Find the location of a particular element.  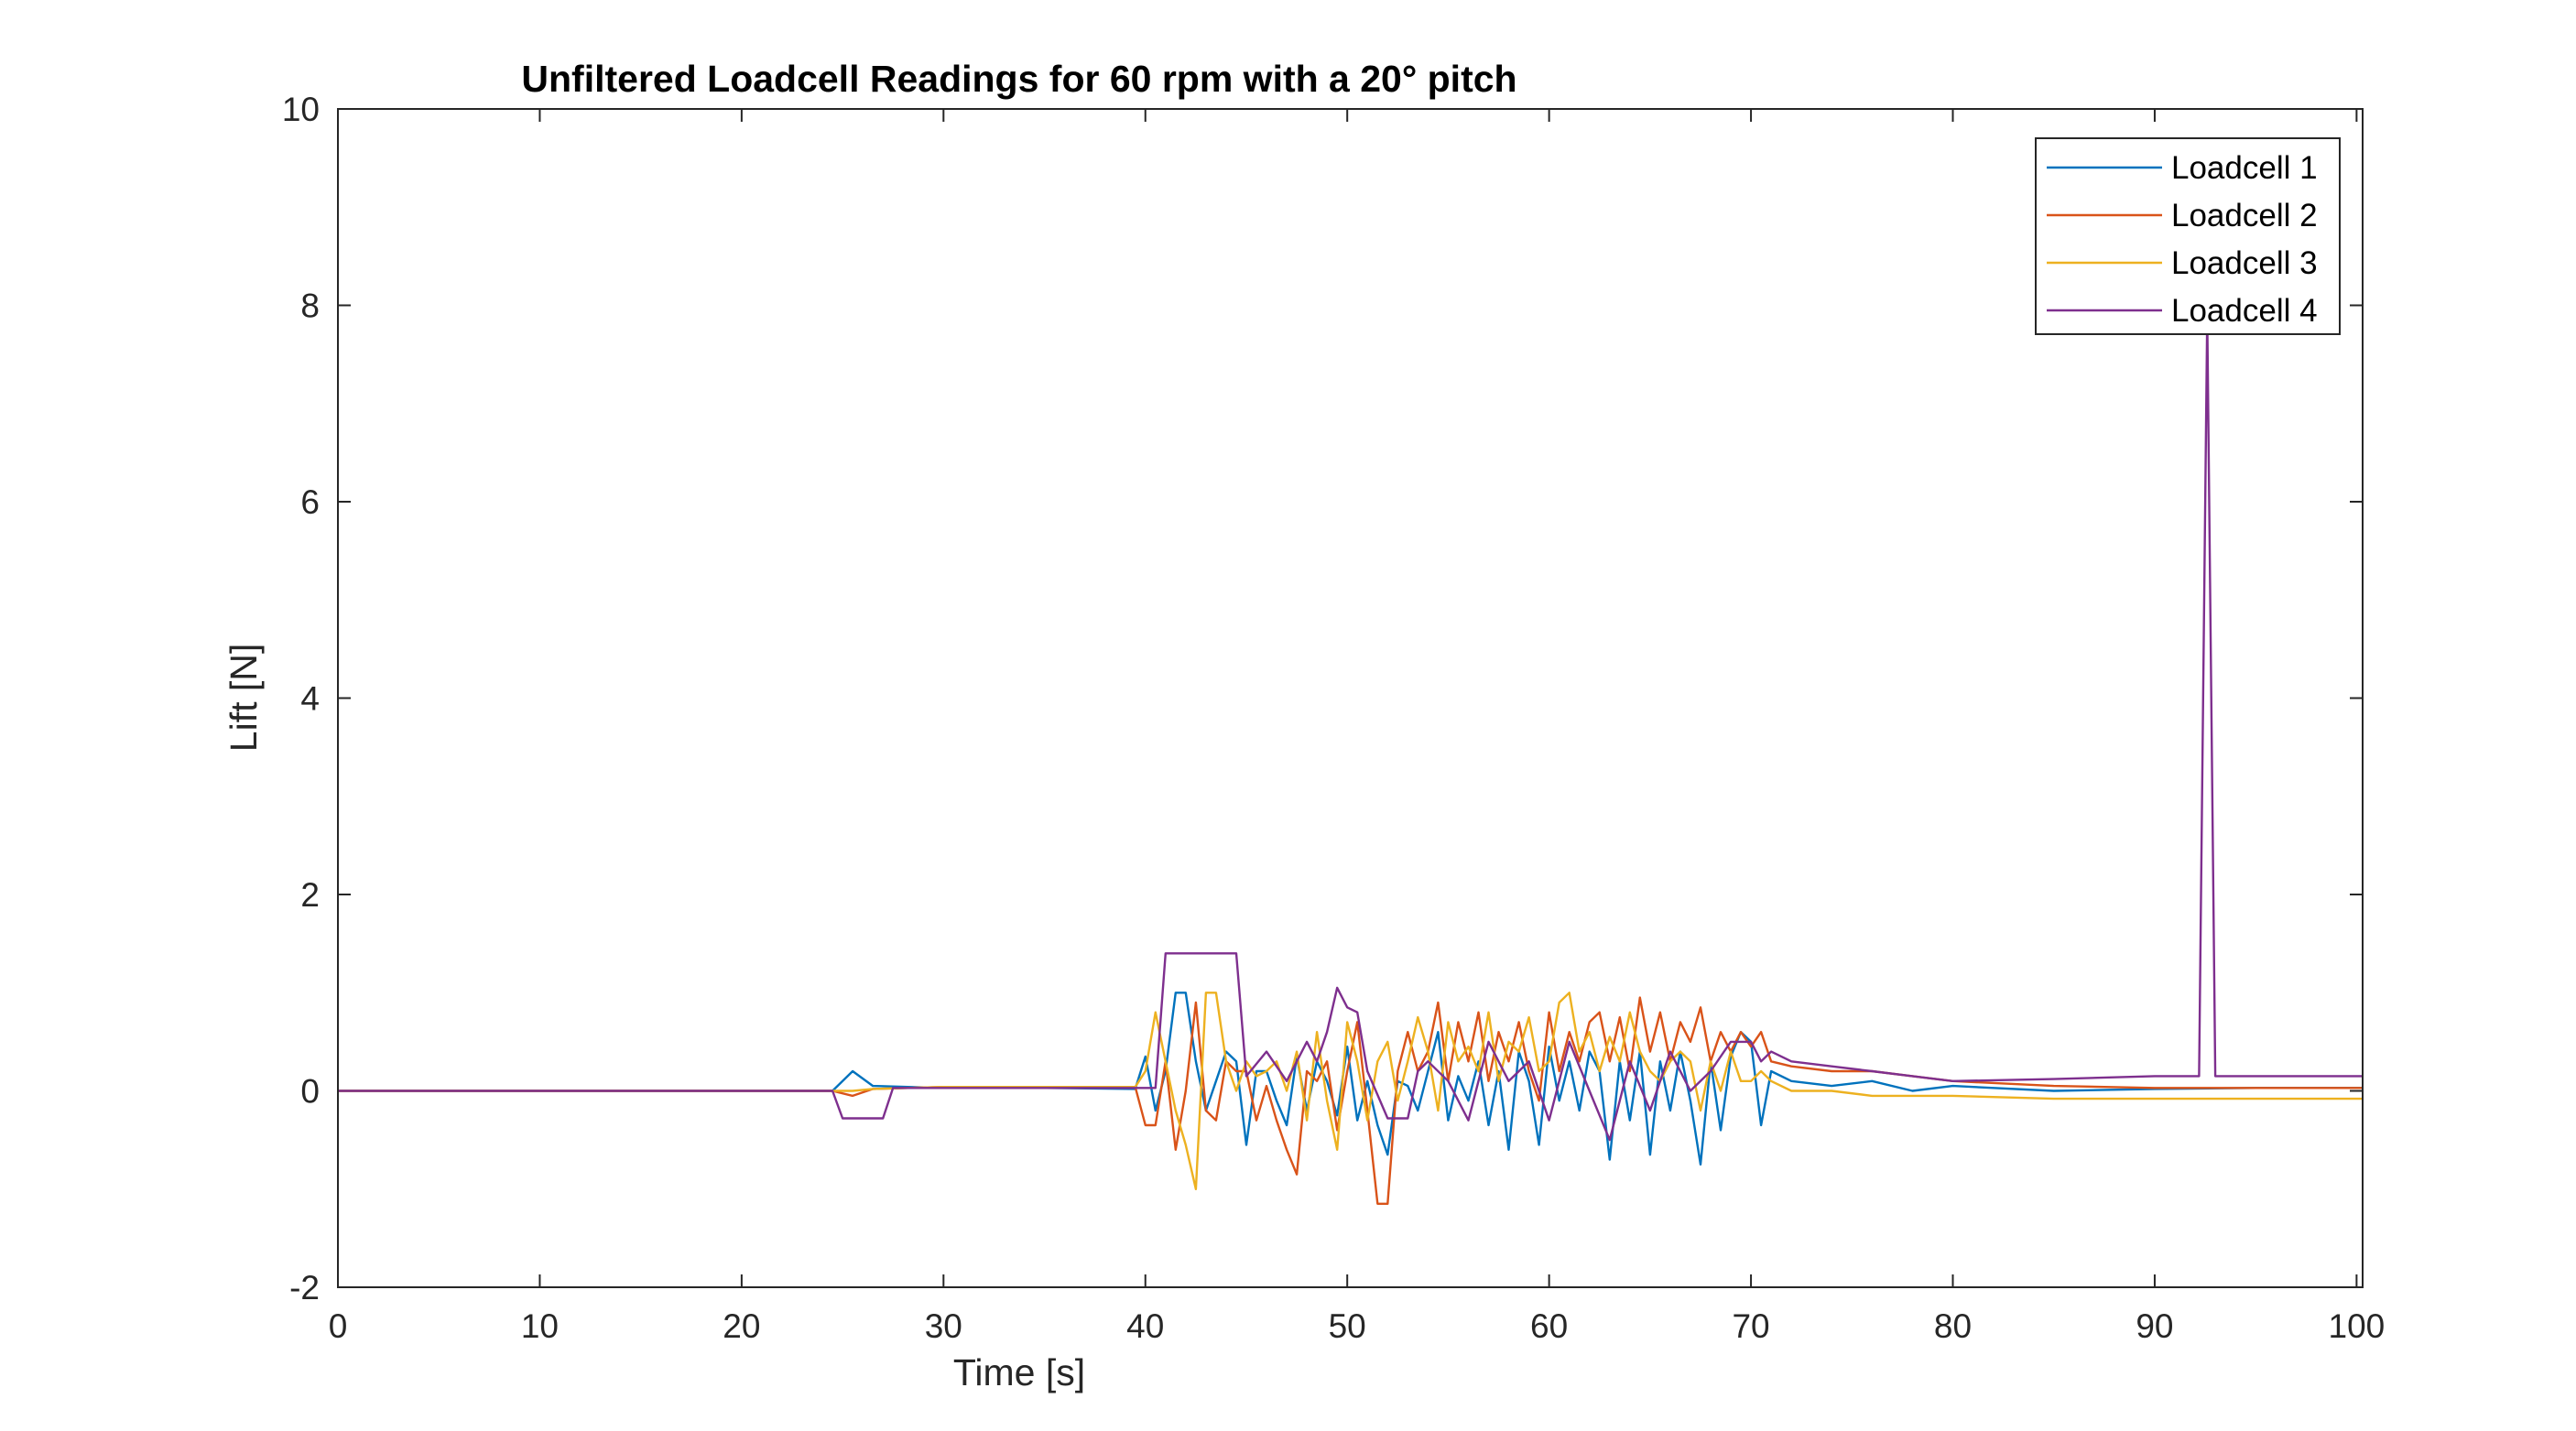

y-tick-label: 8 is located at coordinates (310, 306).